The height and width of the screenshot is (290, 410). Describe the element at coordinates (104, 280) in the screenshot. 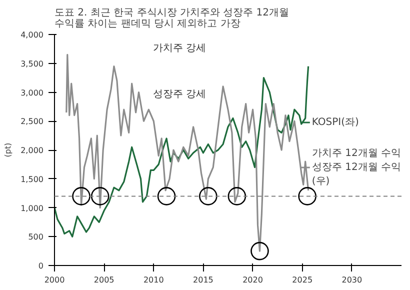

I see `x-tick-label: 2005` at that location.